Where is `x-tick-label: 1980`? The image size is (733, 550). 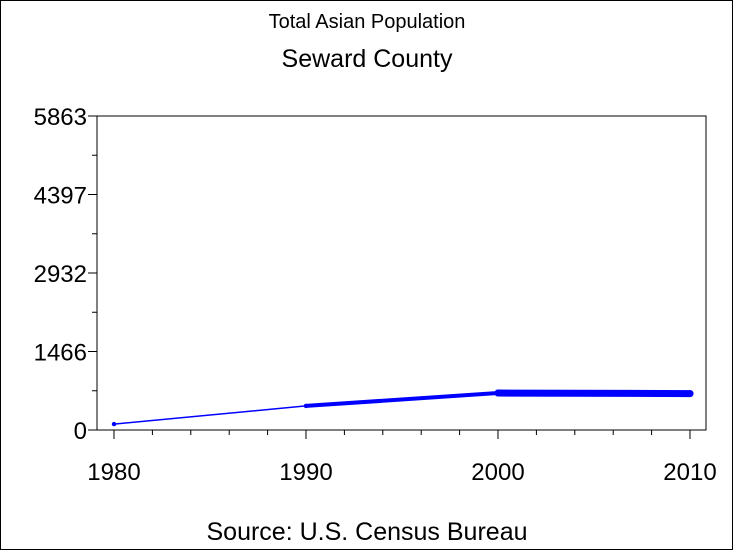
x-tick-label: 1980 is located at coordinates (113, 472).